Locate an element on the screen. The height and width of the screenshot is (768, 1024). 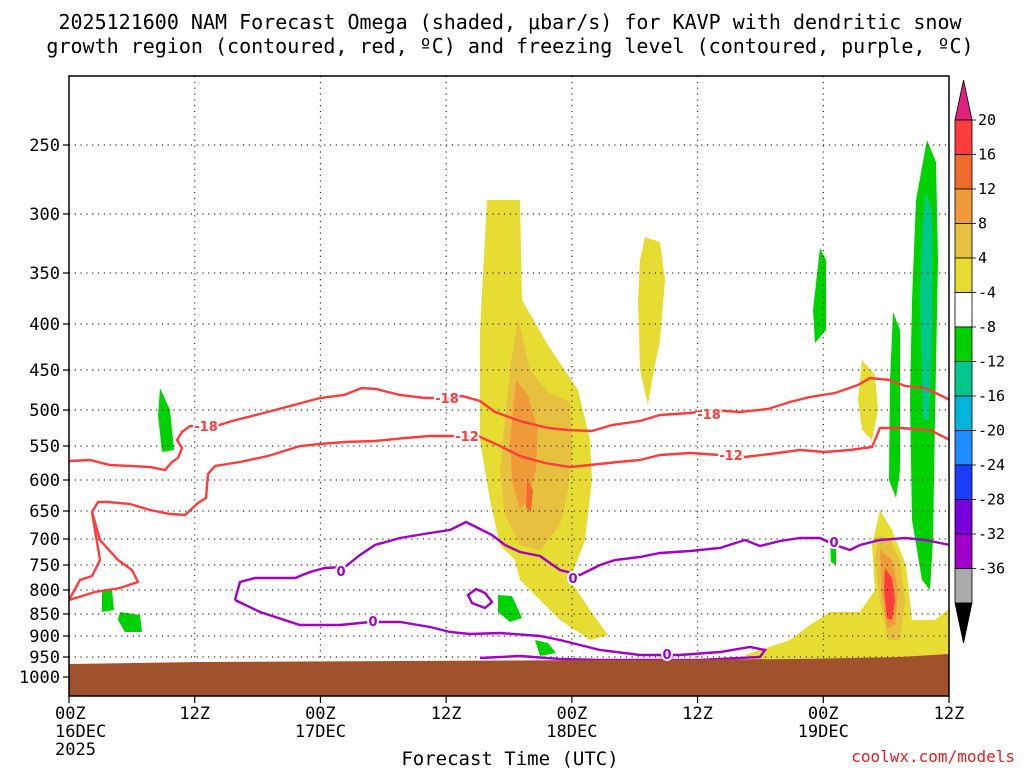
y-tick-label: 900 is located at coordinates (44, 637).